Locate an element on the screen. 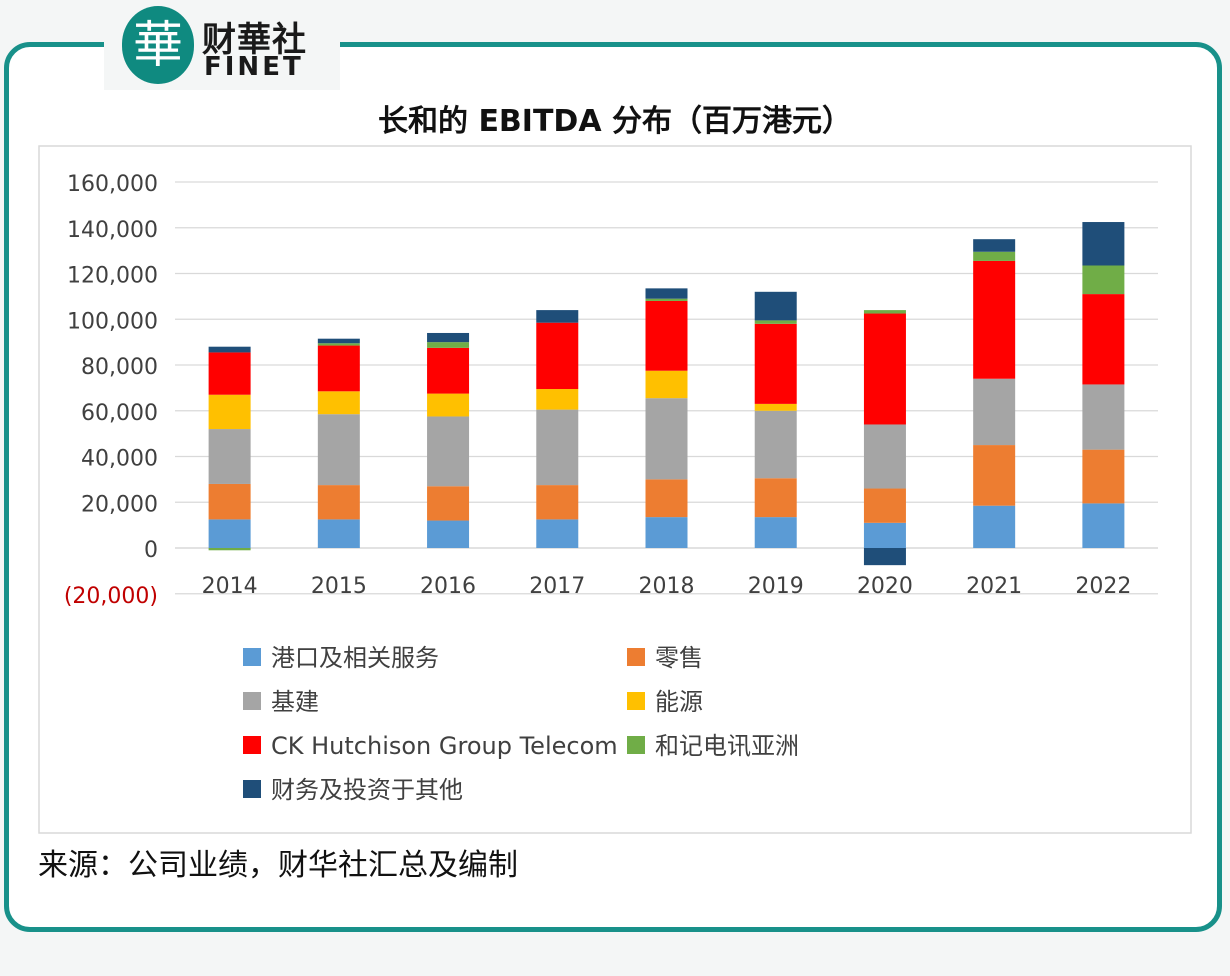  y-tick-label: 20,000 is located at coordinates (119, 504).